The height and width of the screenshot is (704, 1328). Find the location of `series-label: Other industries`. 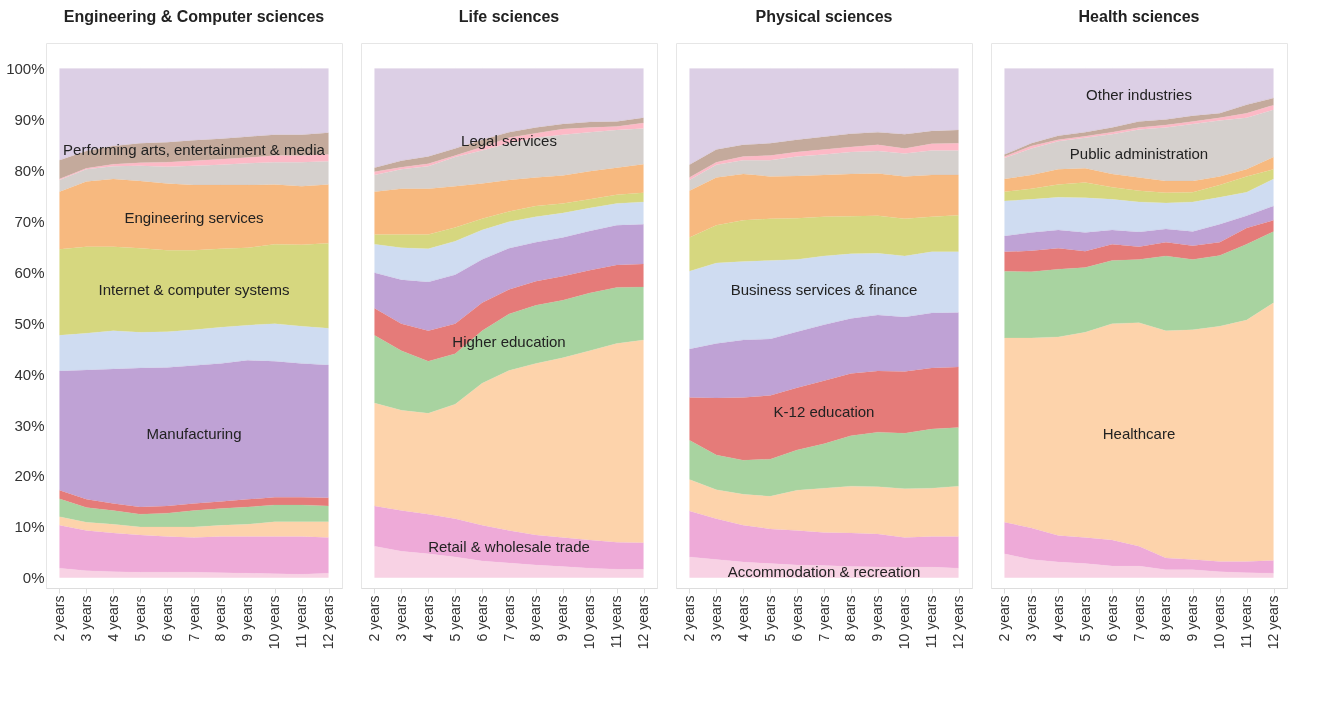

series-label: Other industries is located at coordinates (1139, 94).